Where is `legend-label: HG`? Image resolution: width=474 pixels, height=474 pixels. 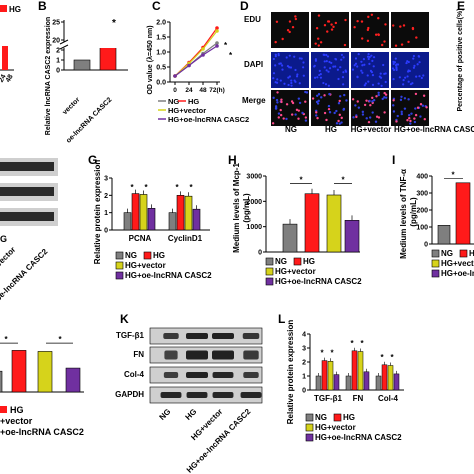 legend-label: HG is located at coordinates (15, 9).